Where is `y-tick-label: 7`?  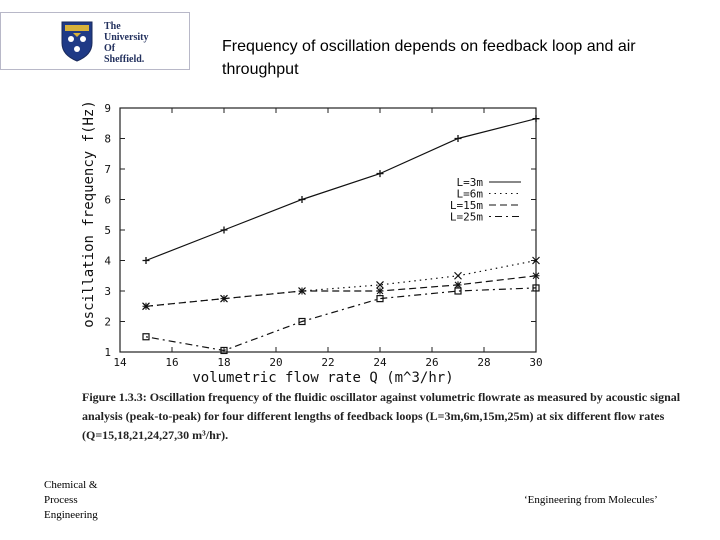 y-tick-label: 7 is located at coordinates (107, 169).